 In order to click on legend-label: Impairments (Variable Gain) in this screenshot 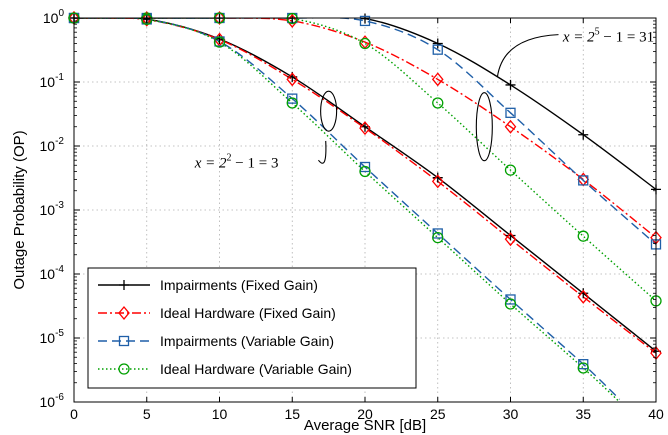, I will do `click(247, 341)`.